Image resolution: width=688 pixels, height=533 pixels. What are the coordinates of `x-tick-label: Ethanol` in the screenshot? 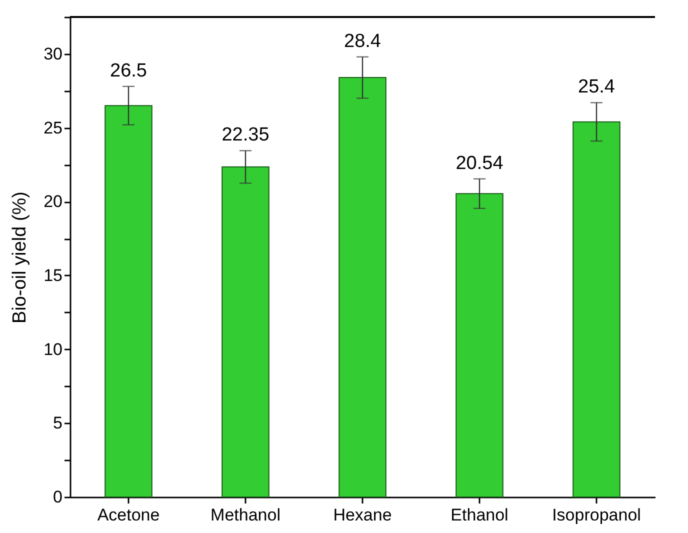 It's located at (479, 515).